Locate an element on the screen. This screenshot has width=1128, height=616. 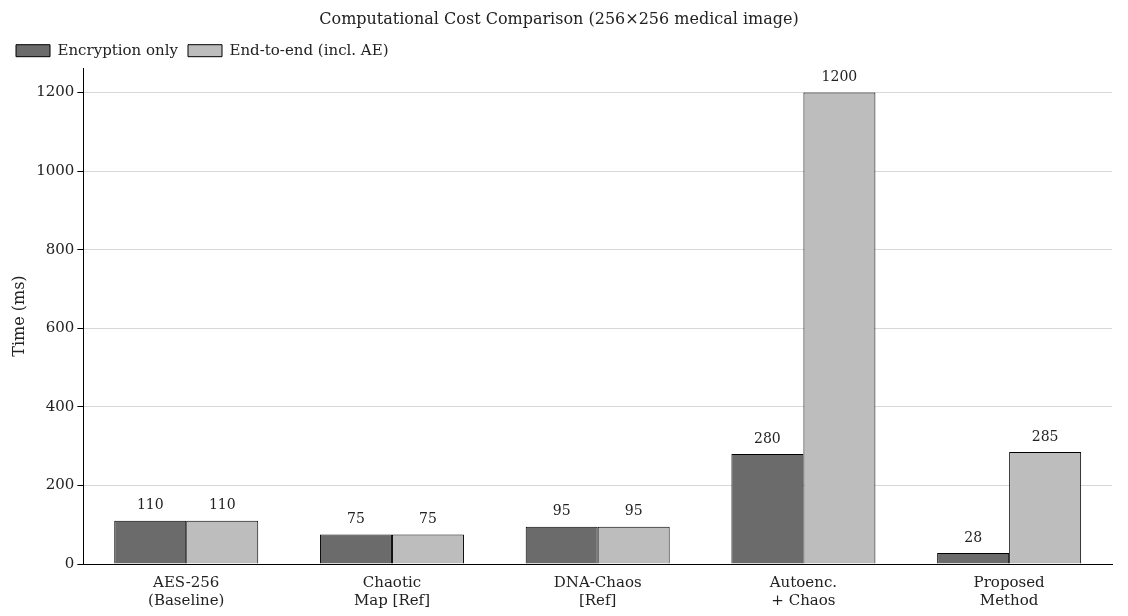
y-tick-label: 800 is located at coordinates (60, 248).